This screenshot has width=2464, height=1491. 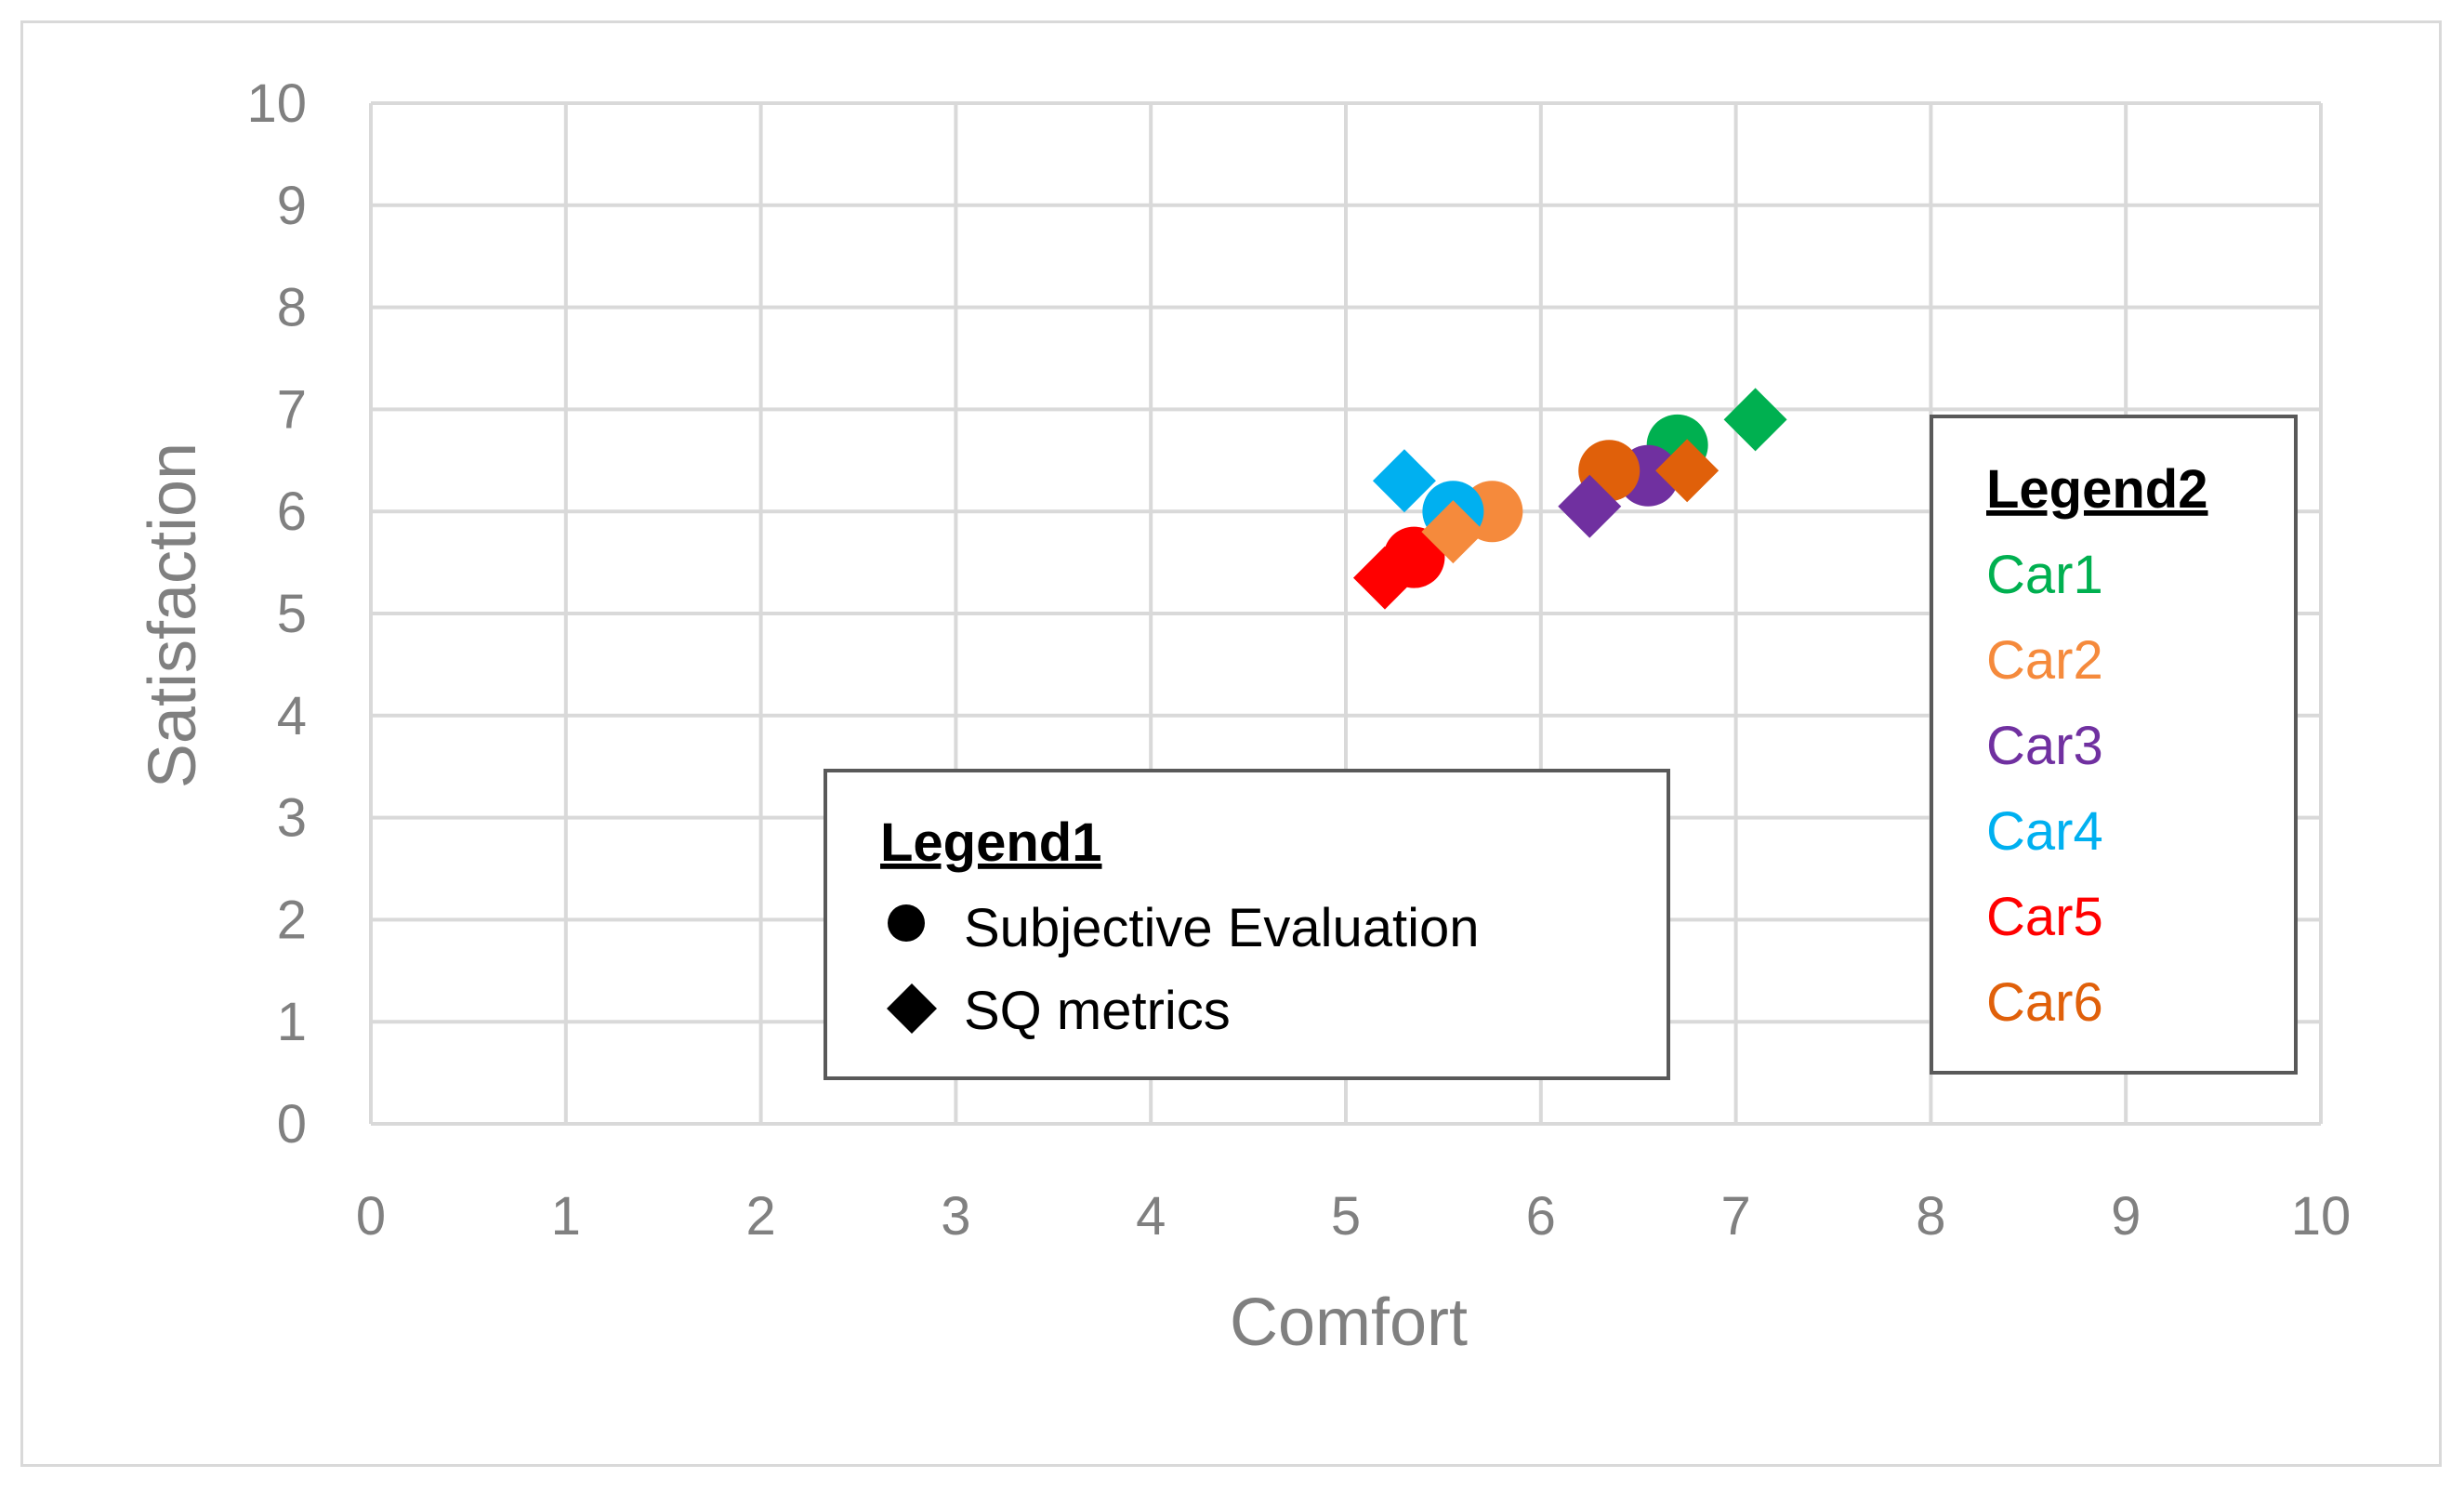 What do you see at coordinates (2045, 831) in the screenshot?
I see `legend2-car4: Car4` at bounding box center [2045, 831].